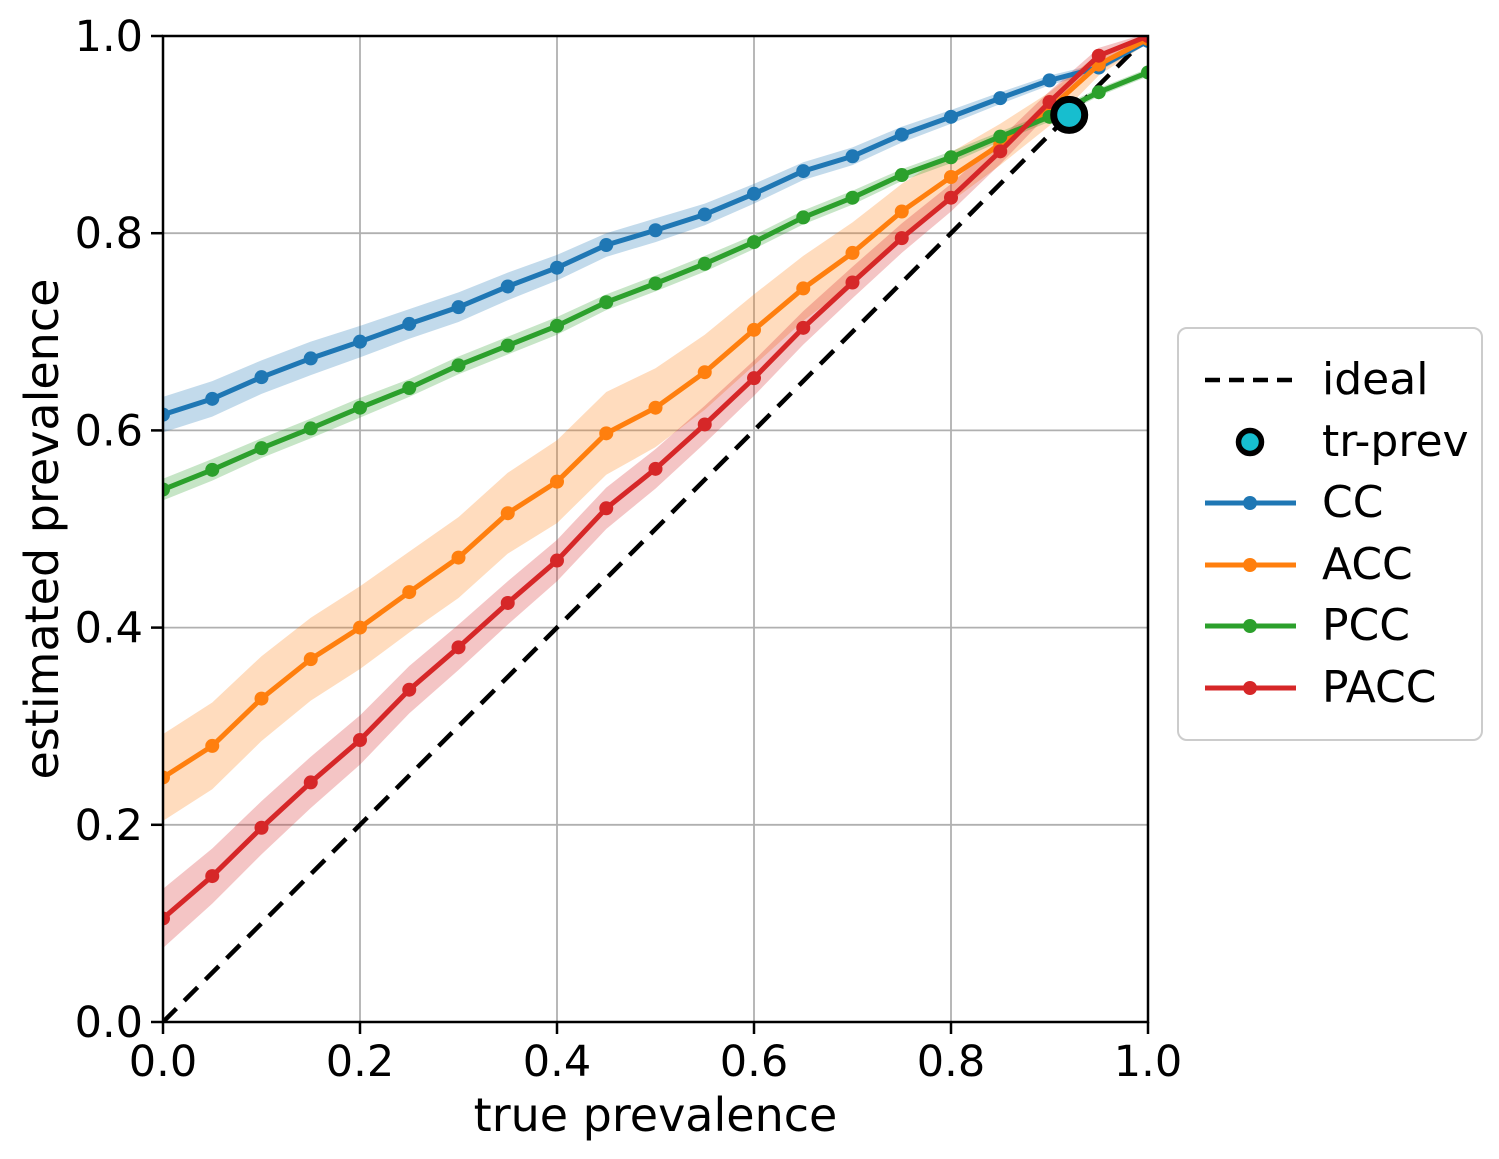  Describe the element at coordinates (951, 1062) in the screenshot. I see `x-tick-label: 0.8` at that location.